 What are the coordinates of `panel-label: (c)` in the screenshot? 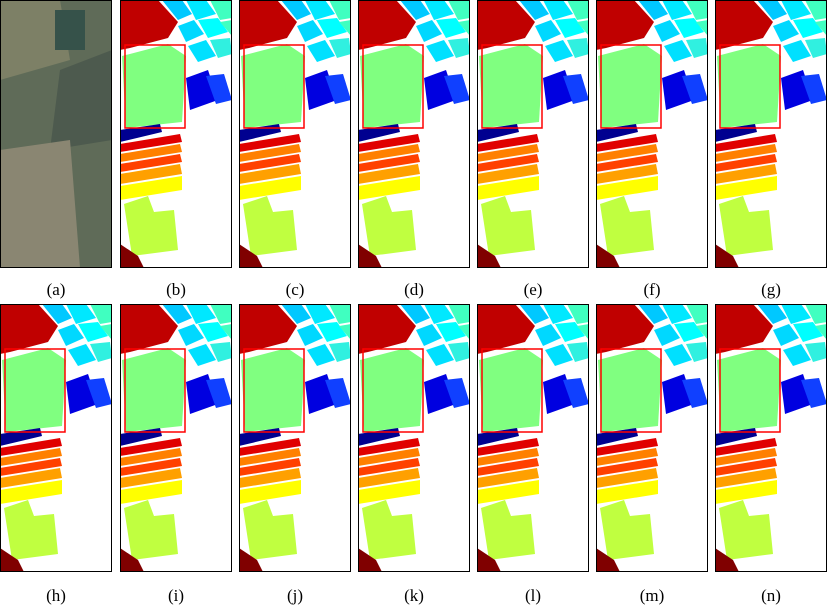 It's located at (295, 289).